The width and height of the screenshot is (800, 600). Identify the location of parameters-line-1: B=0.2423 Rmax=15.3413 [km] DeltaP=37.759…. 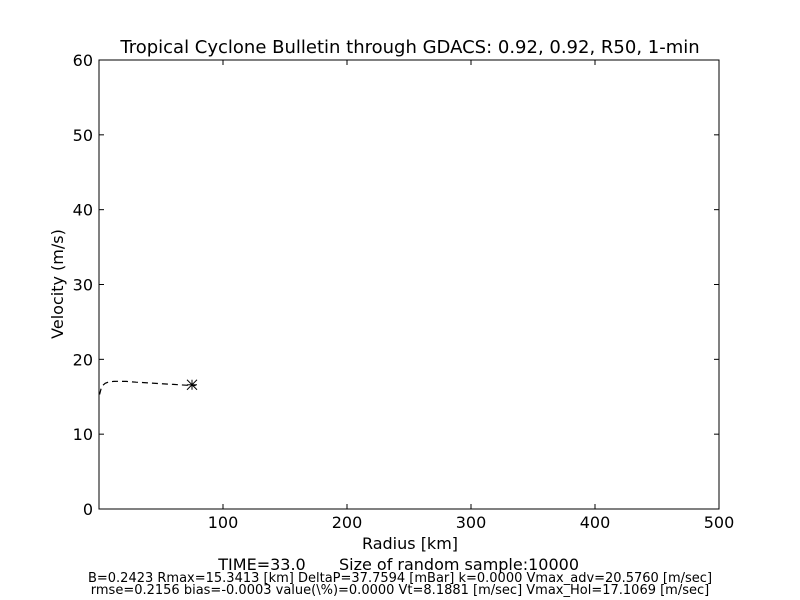
(400, 578).